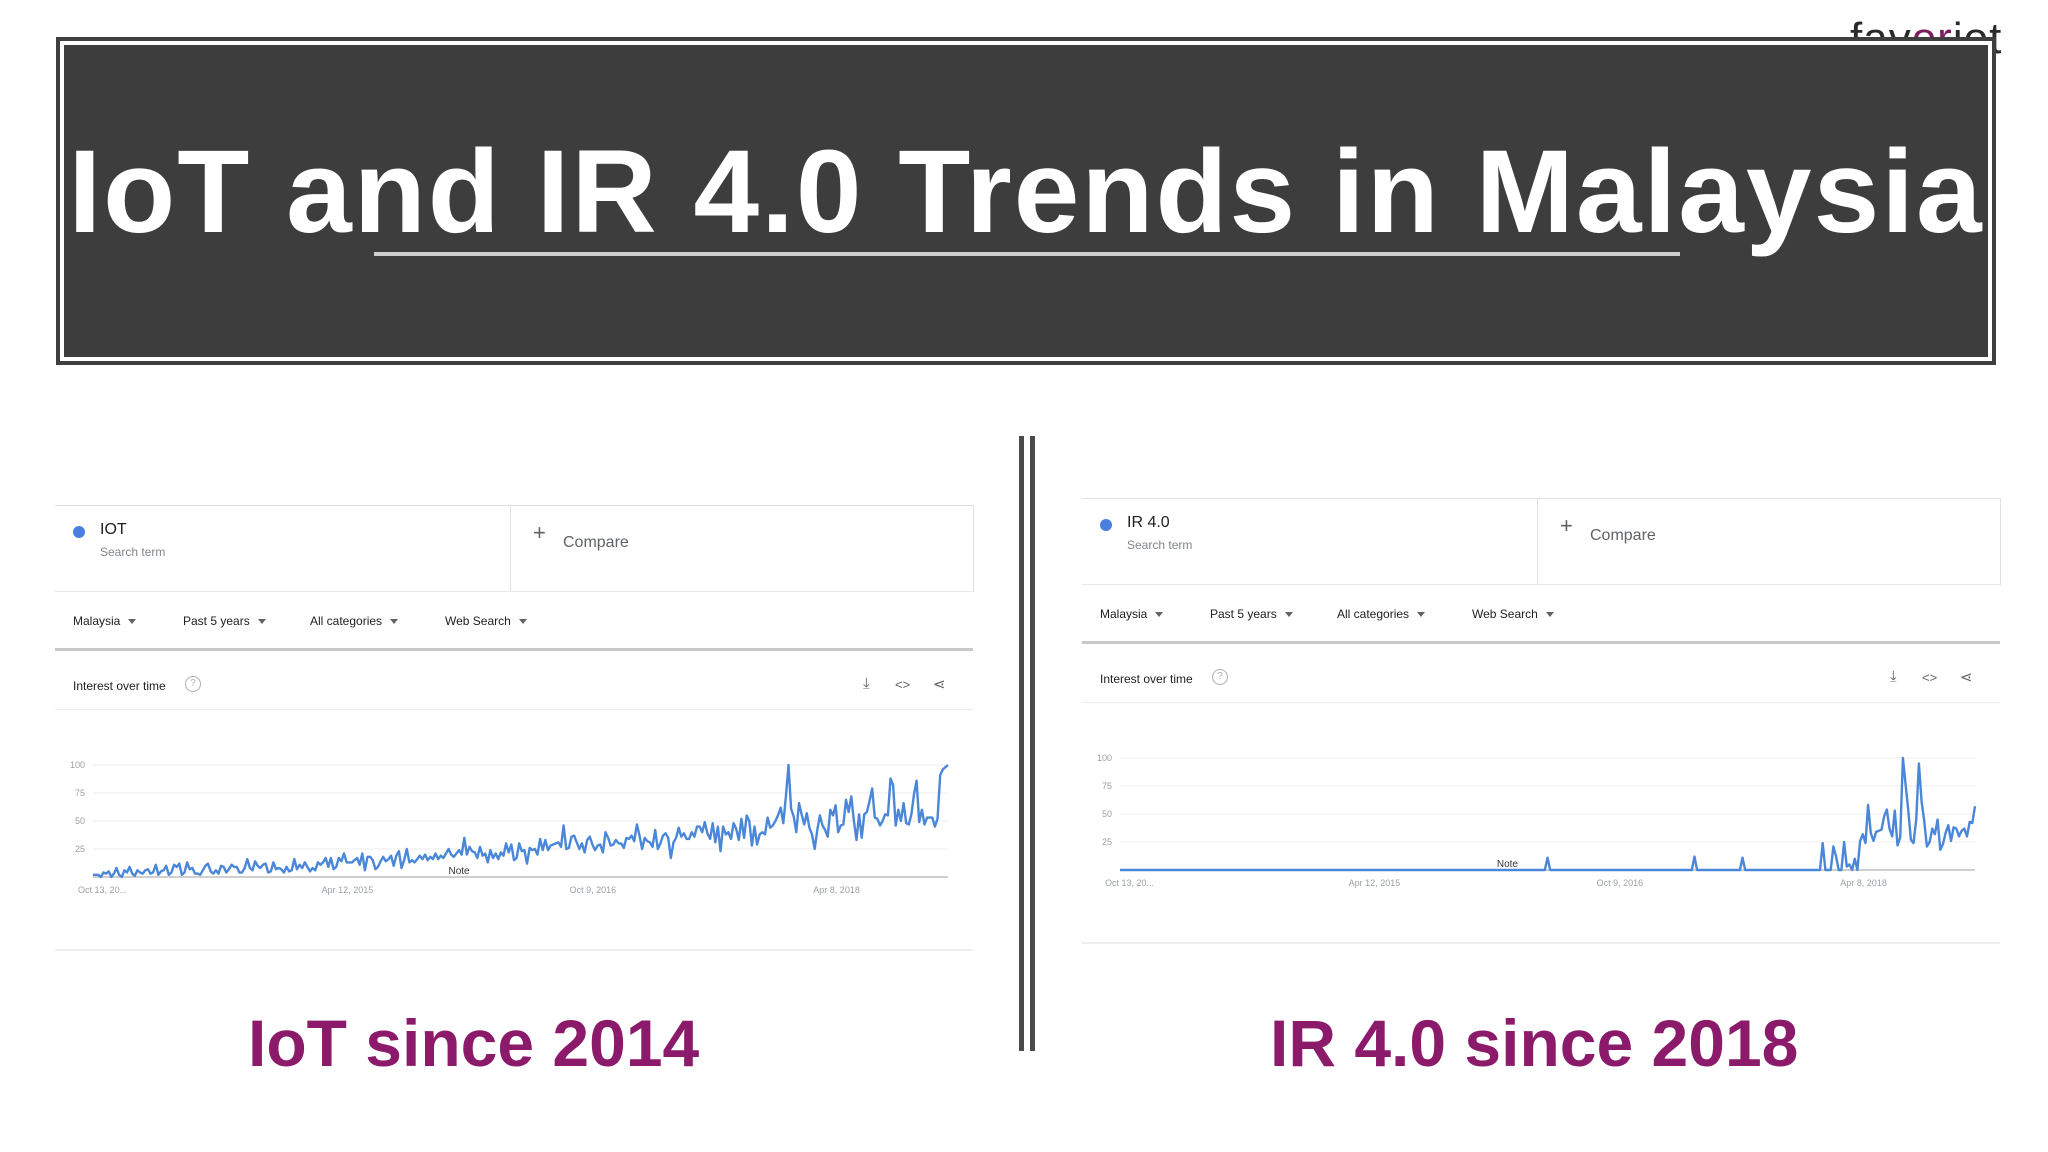 The width and height of the screenshot is (2048, 1152). I want to click on search-term-box: IOT Search term, so click(283, 548).